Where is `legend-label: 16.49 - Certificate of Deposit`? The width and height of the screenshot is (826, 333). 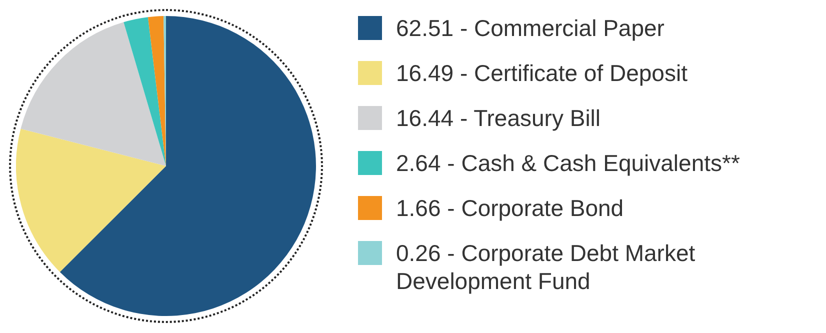
legend-label: 16.49 - Certificate of Deposit is located at coordinates (542, 73).